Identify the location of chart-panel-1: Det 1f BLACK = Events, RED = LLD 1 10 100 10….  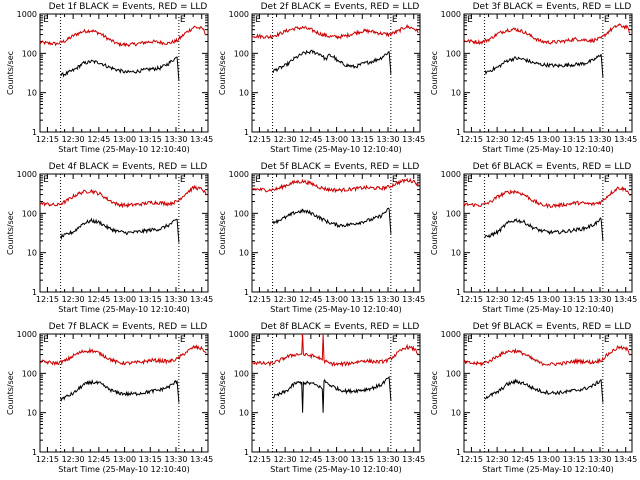
(109, 78).